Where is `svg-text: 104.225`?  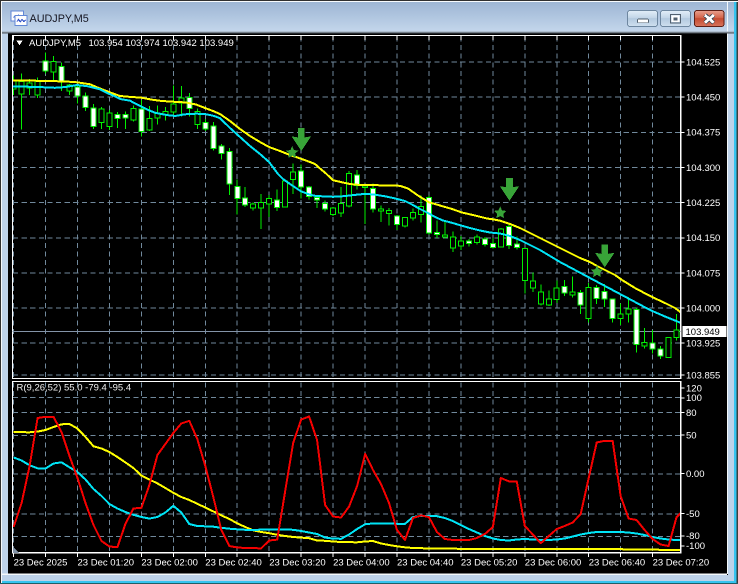 svg-text: 104.225 is located at coordinates (703, 203).